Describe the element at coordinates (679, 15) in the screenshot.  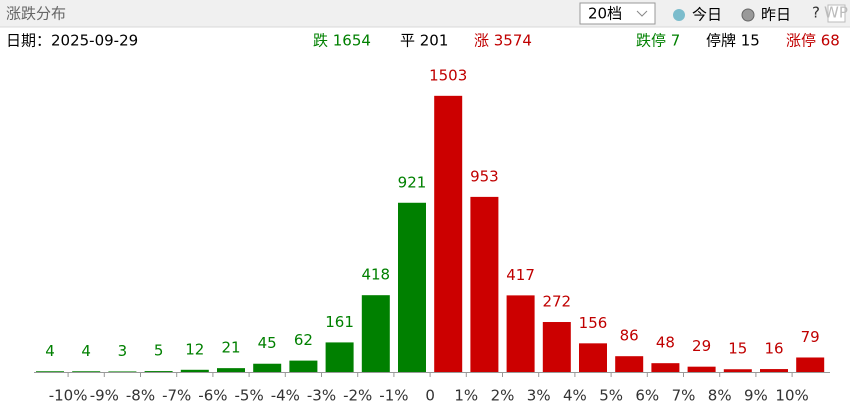
I see `radio-today` at that location.